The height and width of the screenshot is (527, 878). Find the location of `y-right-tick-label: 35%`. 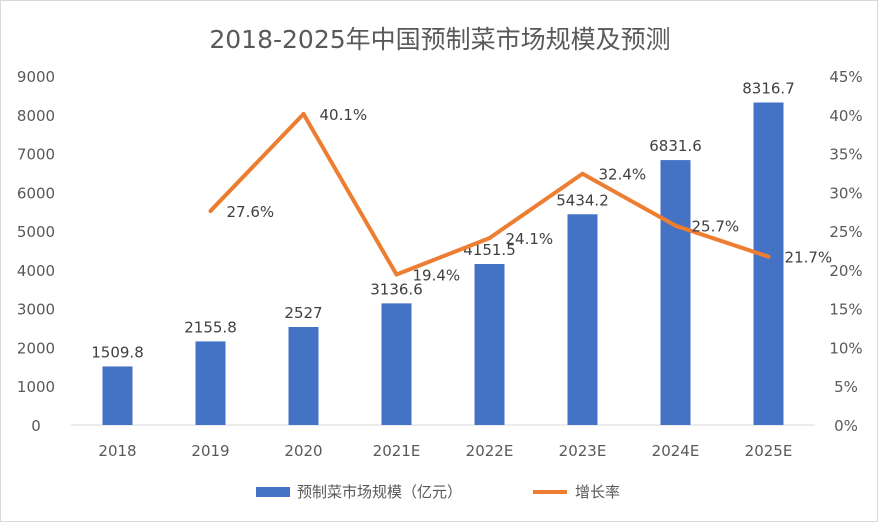

y-right-tick-label: 35% is located at coordinates (845, 155).